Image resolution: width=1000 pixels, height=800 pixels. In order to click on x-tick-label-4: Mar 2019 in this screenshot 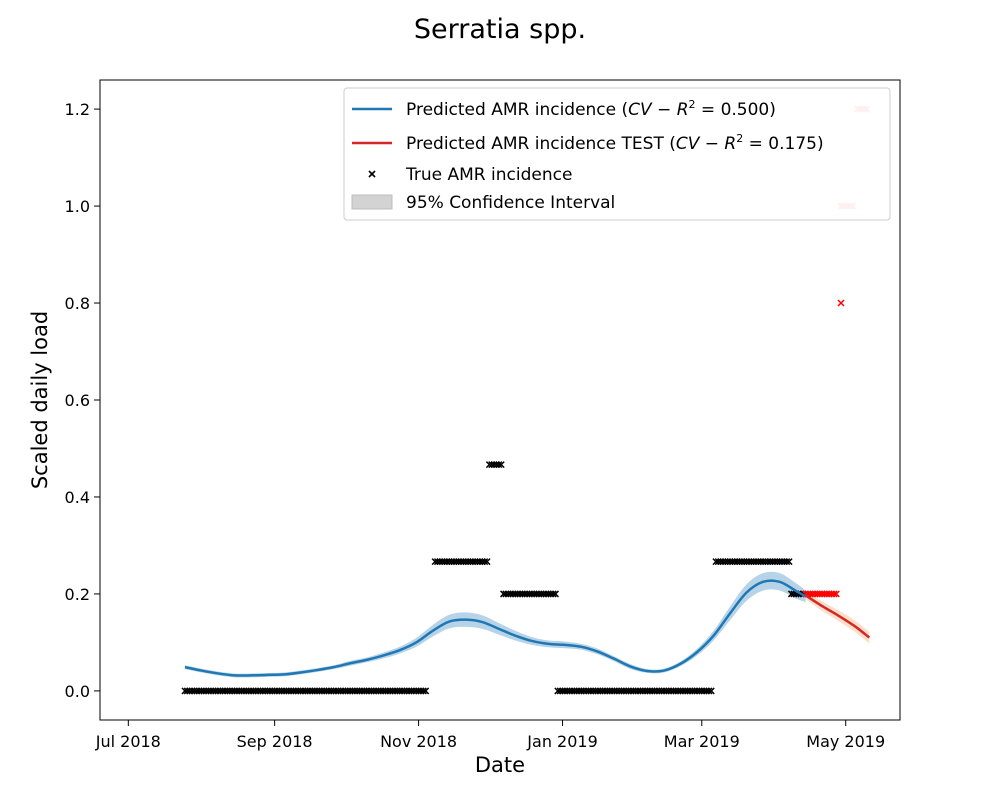, I will do `click(702, 741)`.